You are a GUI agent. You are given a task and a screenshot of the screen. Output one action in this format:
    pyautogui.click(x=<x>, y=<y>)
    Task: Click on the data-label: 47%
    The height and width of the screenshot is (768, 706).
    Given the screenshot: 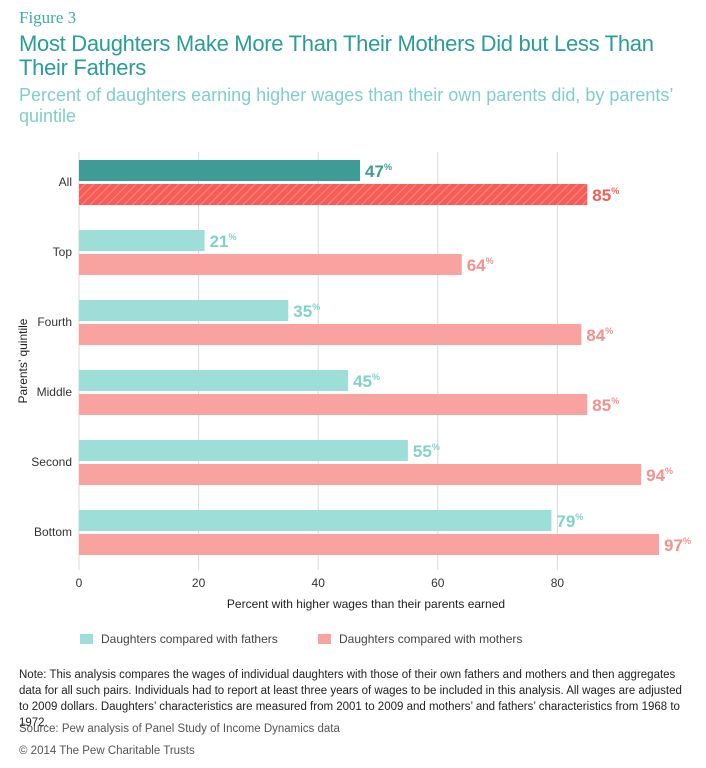 What is the action you would take?
    pyautogui.click(x=378, y=171)
    